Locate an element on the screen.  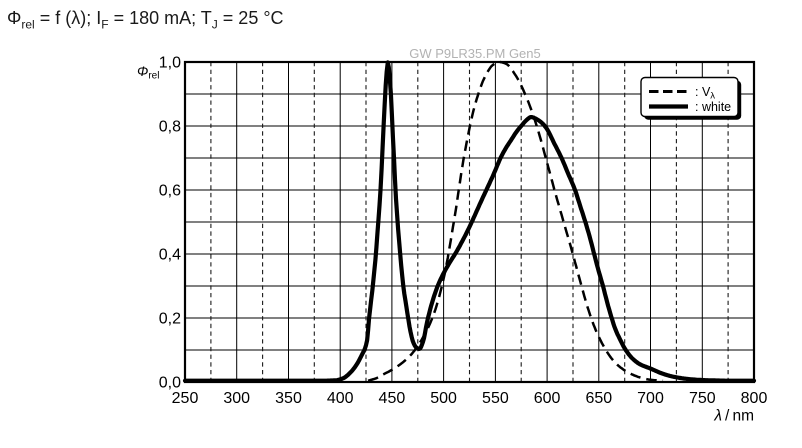
svg-text: 600 is located at coordinates (547, 398).